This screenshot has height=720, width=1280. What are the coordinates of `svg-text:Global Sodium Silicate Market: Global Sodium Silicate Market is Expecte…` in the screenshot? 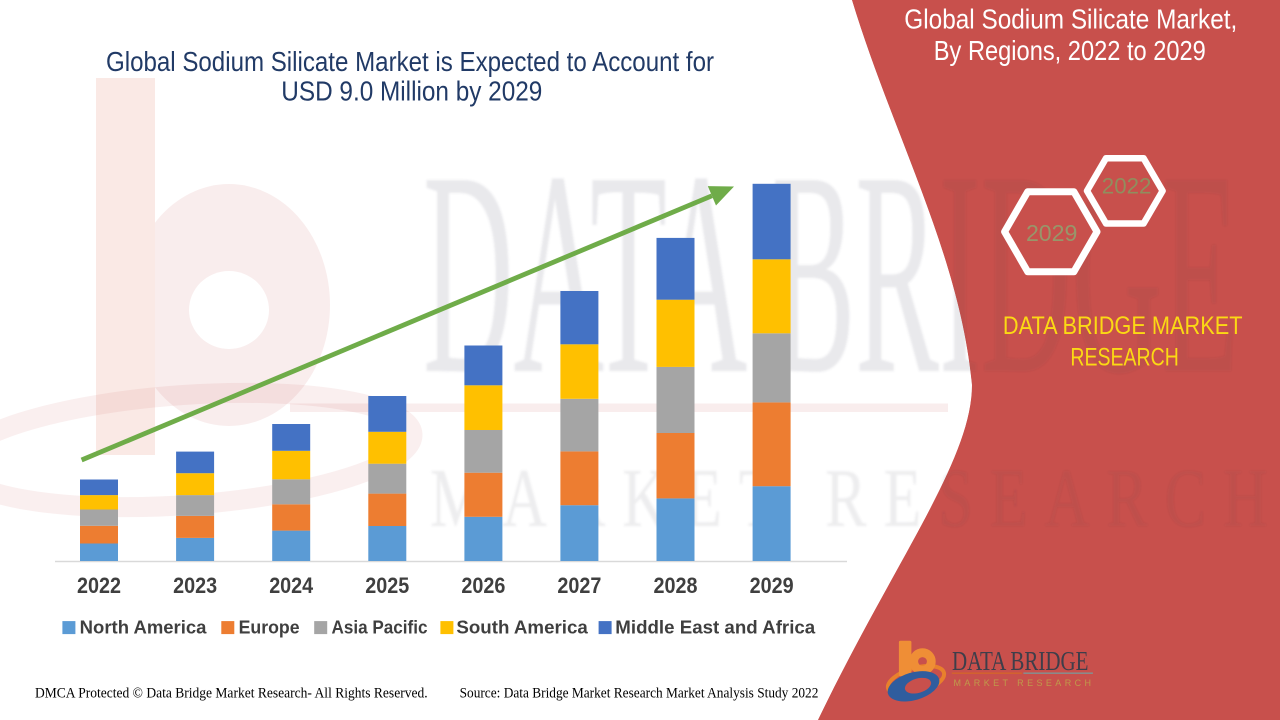 It's located at (410, 61).